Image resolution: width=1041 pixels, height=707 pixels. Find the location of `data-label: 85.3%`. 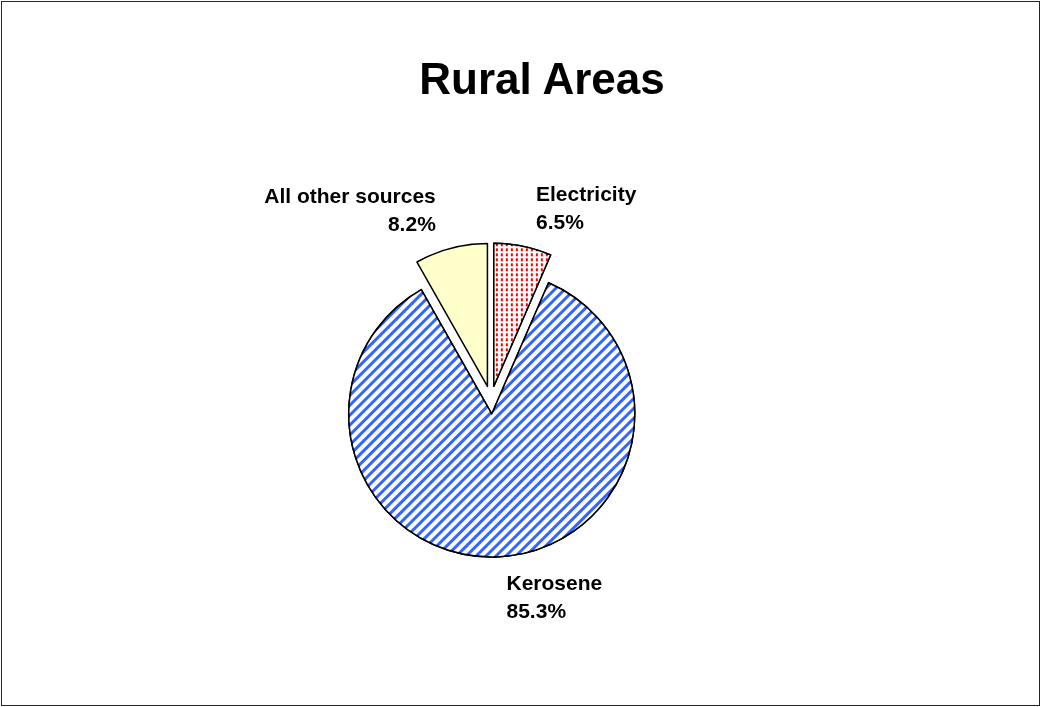

data-label: 85.3% is located at coordinates (536, 611).